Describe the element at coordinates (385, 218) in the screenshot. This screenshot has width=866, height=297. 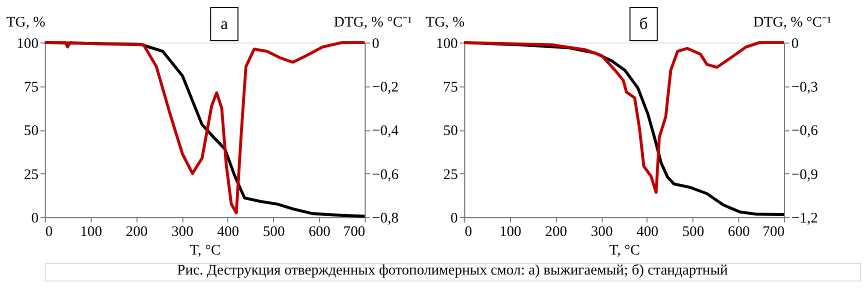
I see `y2-tick-label: −0,8` at that location.